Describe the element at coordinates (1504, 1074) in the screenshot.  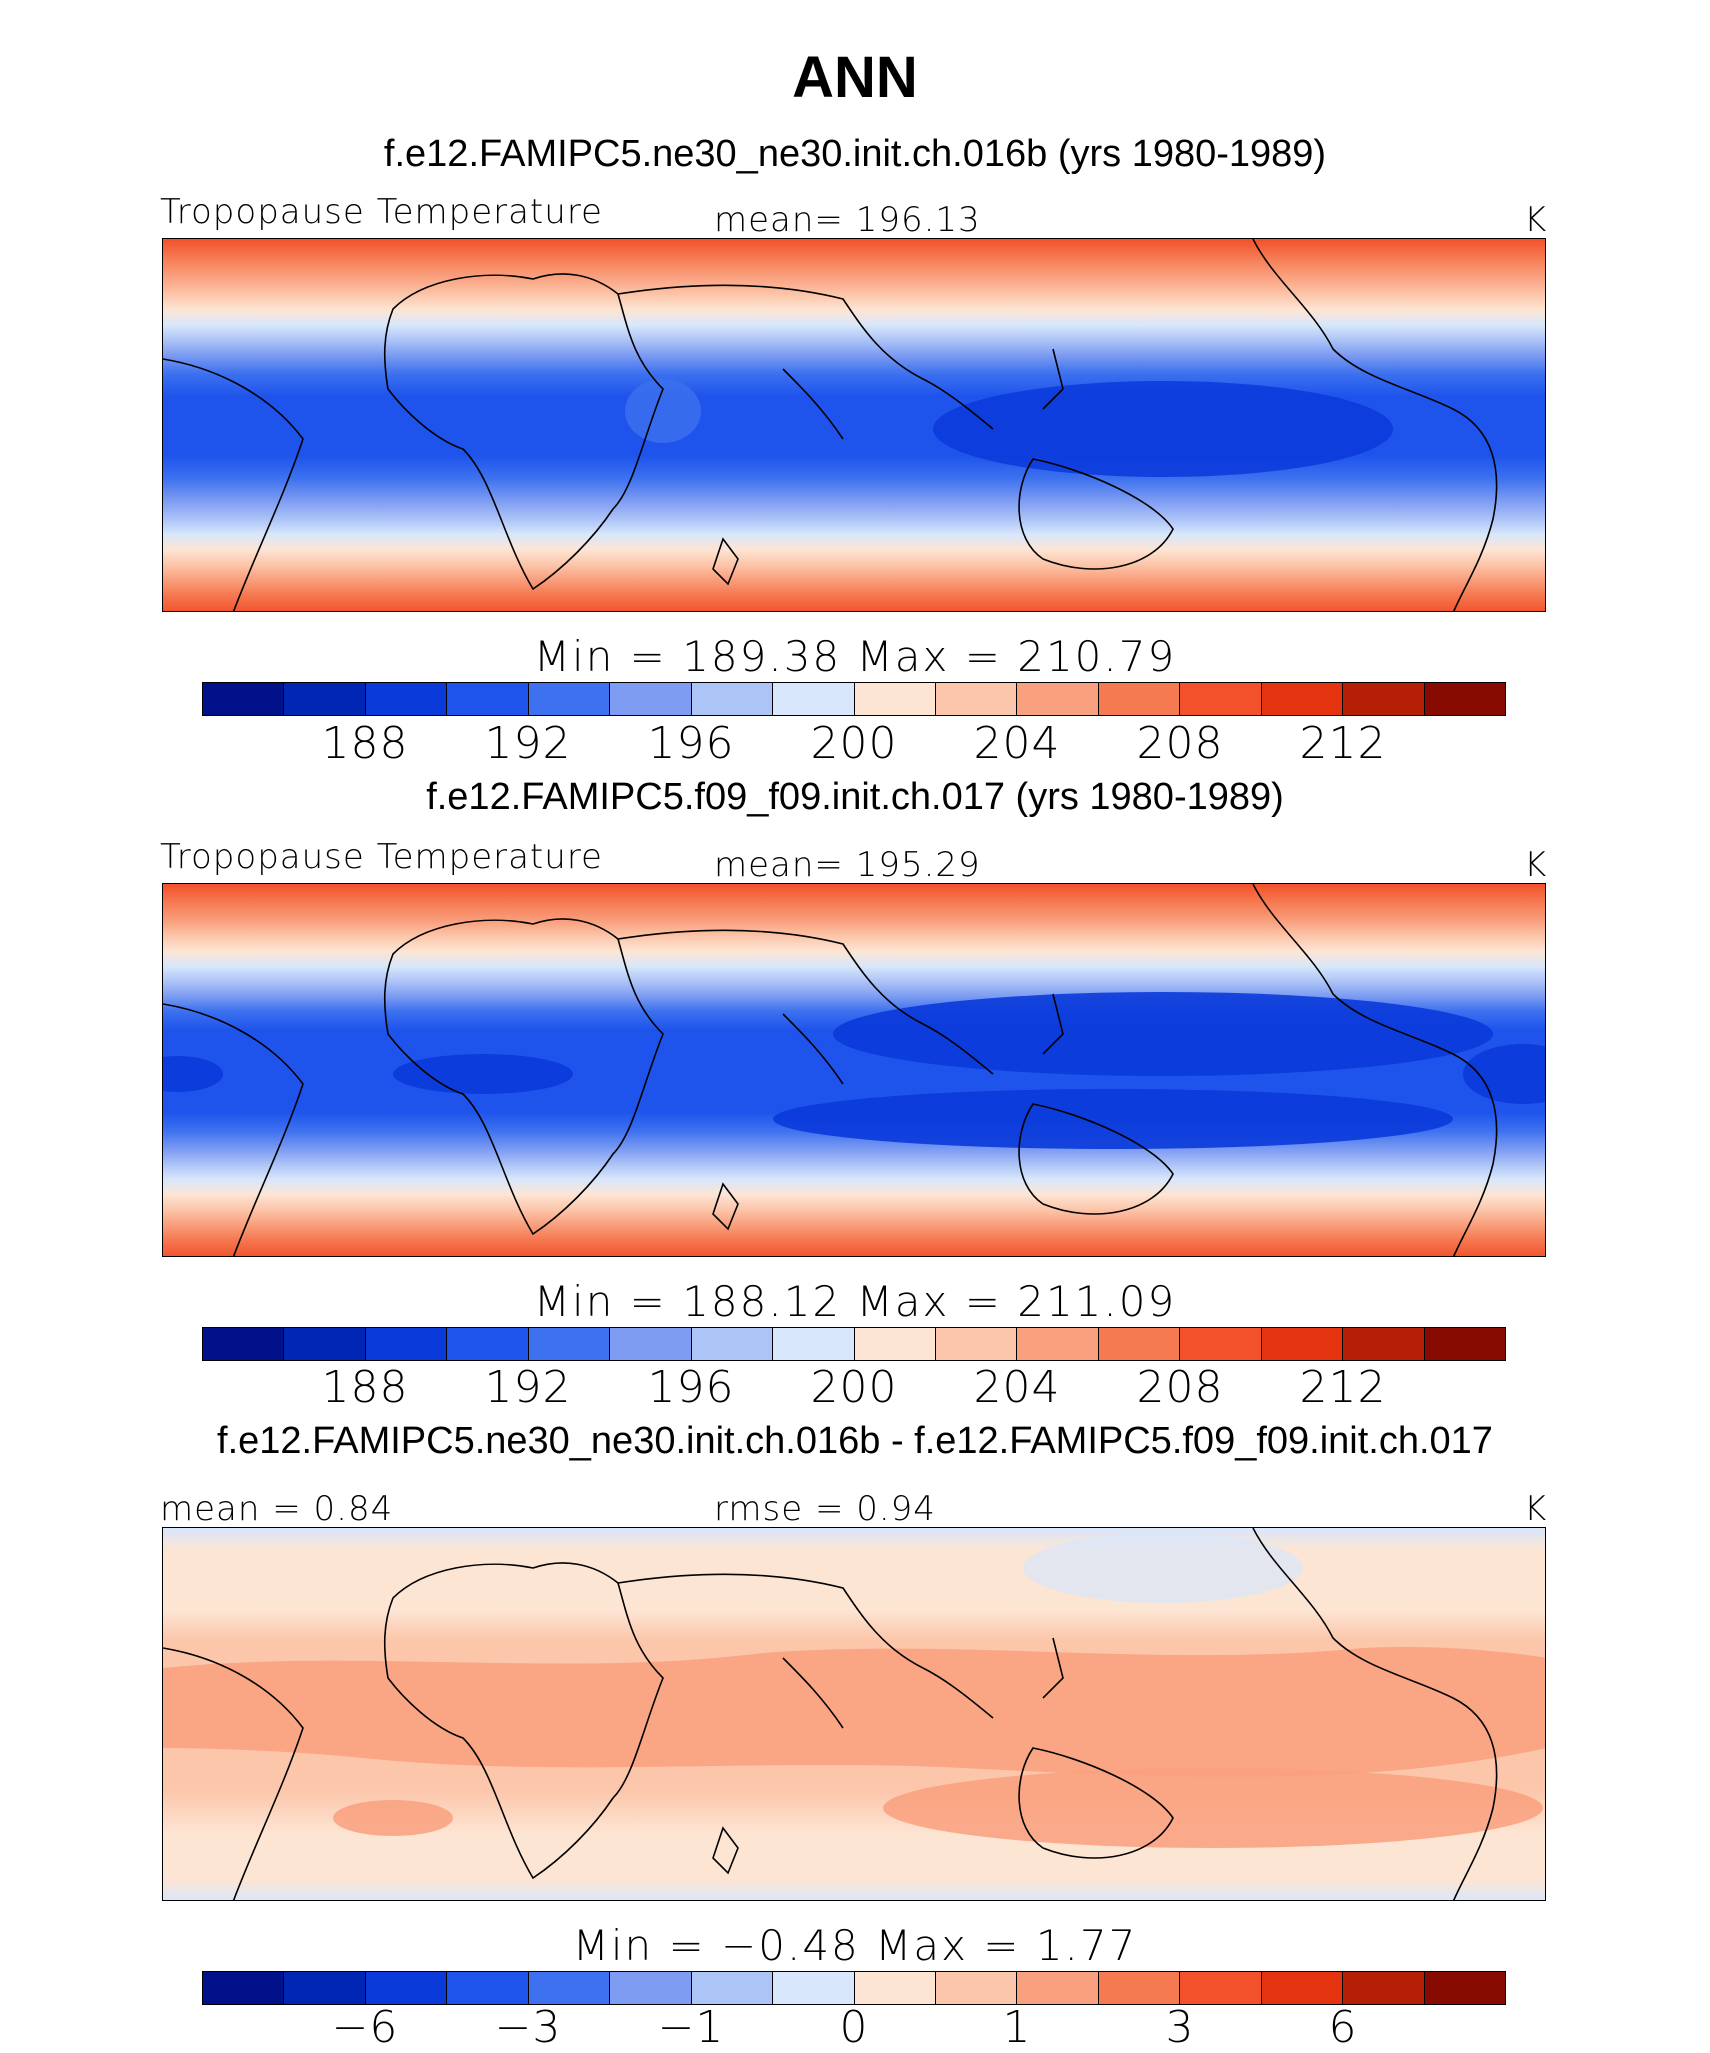
I see `panel-2-cold-patch-east` at that location.